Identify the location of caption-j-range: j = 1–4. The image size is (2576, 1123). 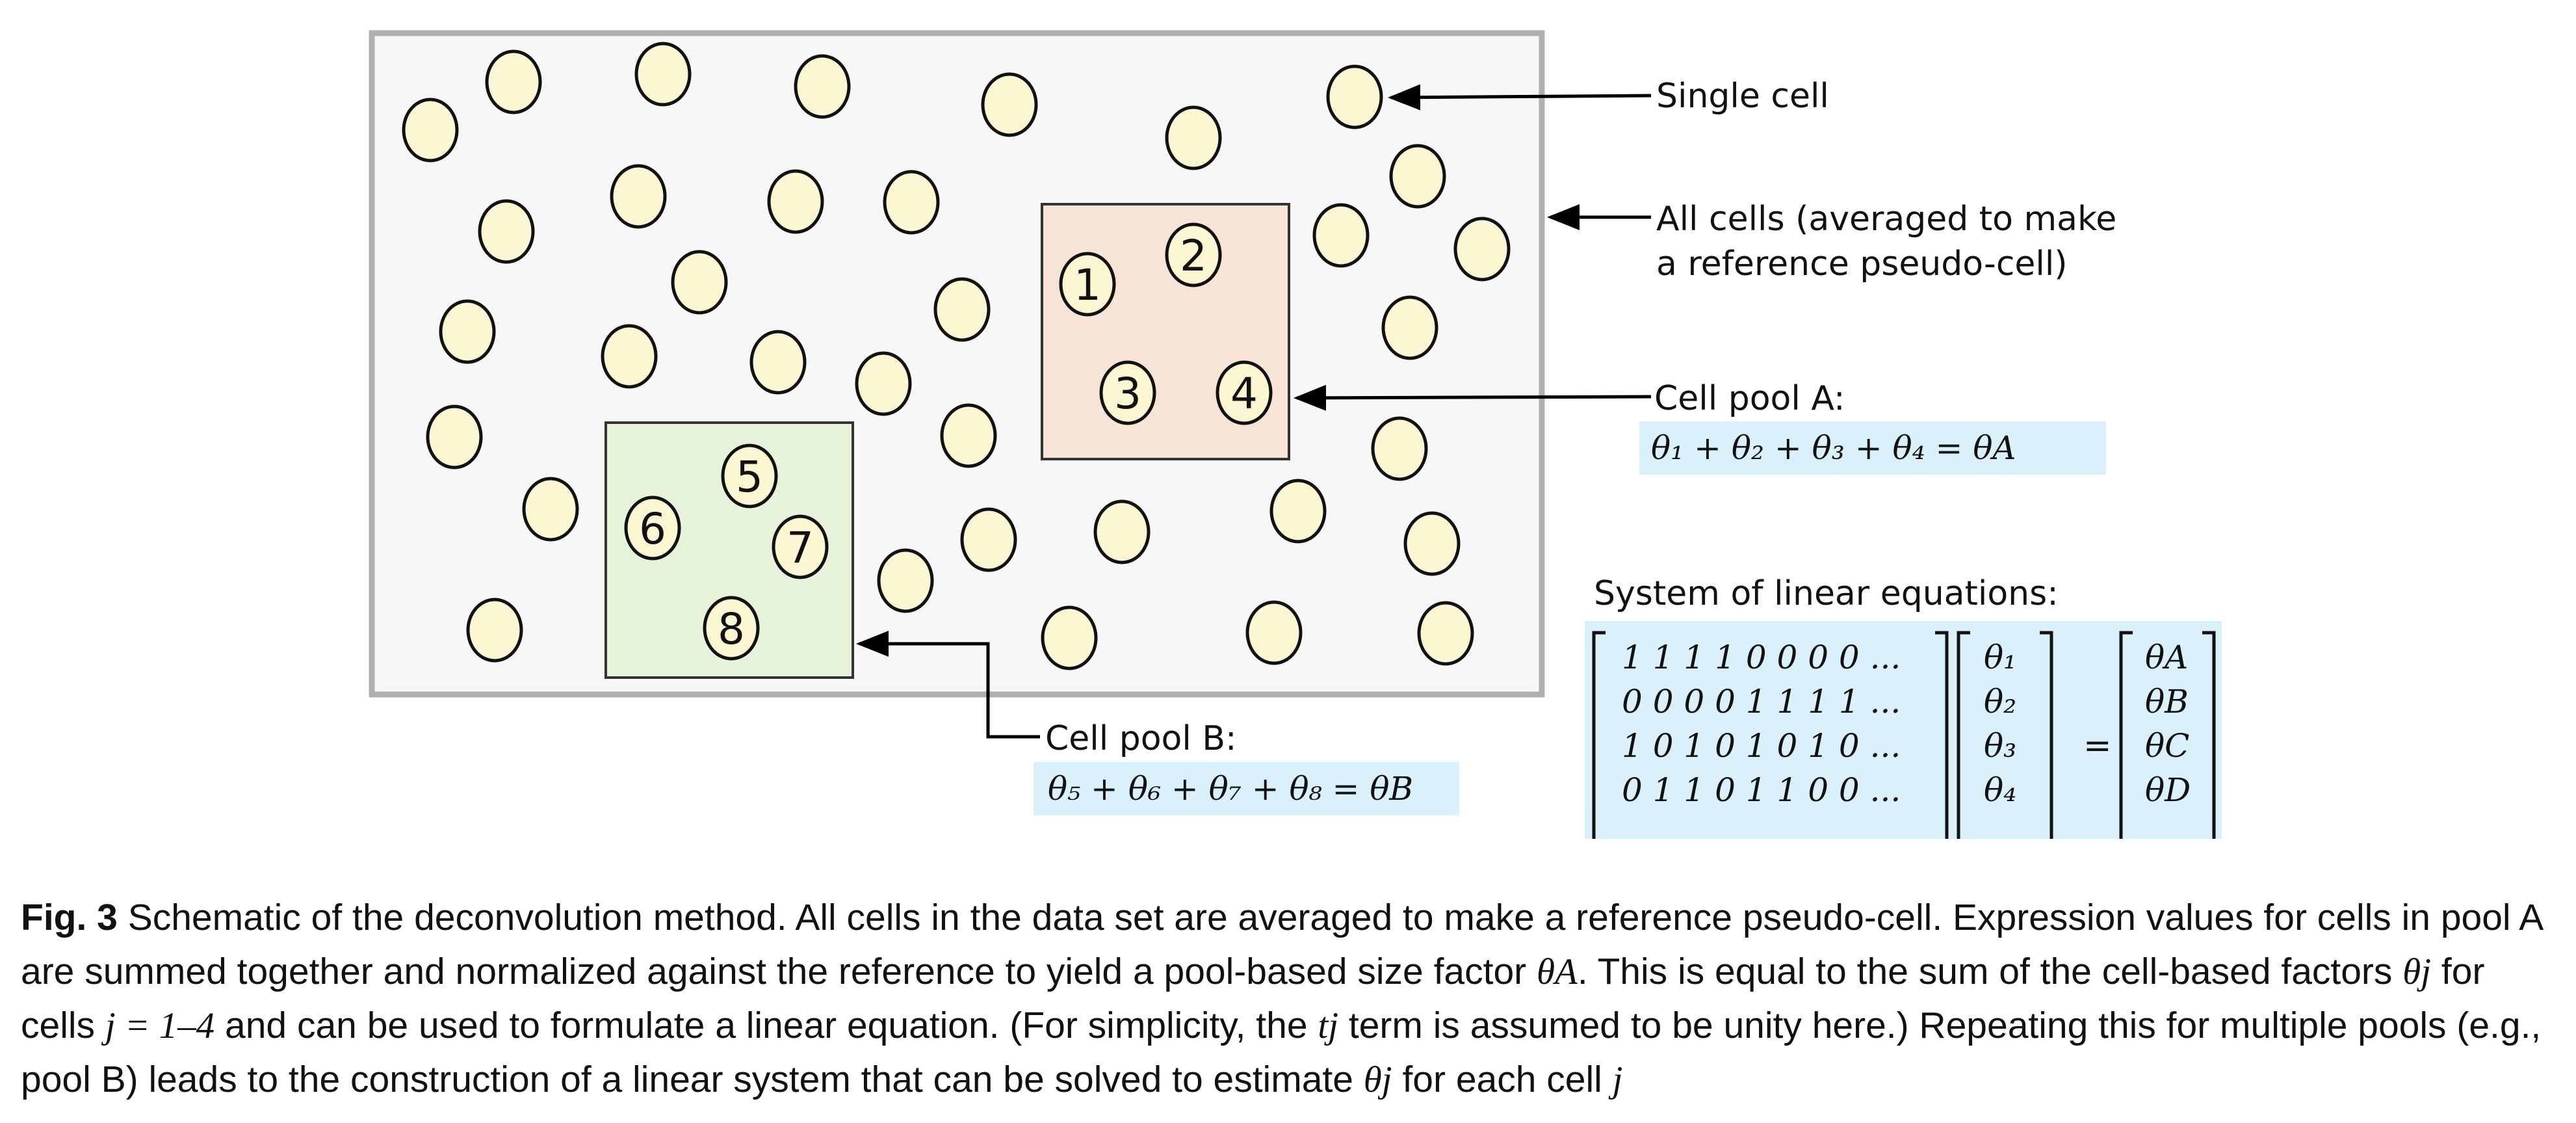
(160, 1025).